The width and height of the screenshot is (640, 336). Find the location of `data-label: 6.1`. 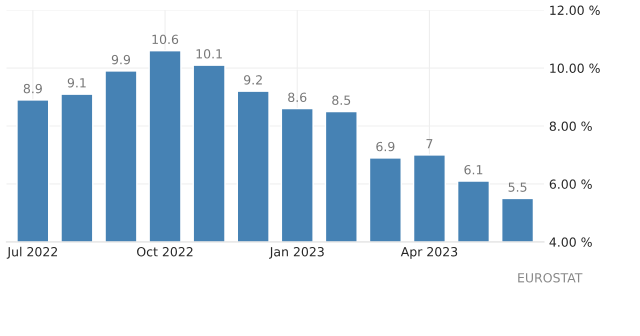

data-label: 6.1 is located at coordinates (473, 169).